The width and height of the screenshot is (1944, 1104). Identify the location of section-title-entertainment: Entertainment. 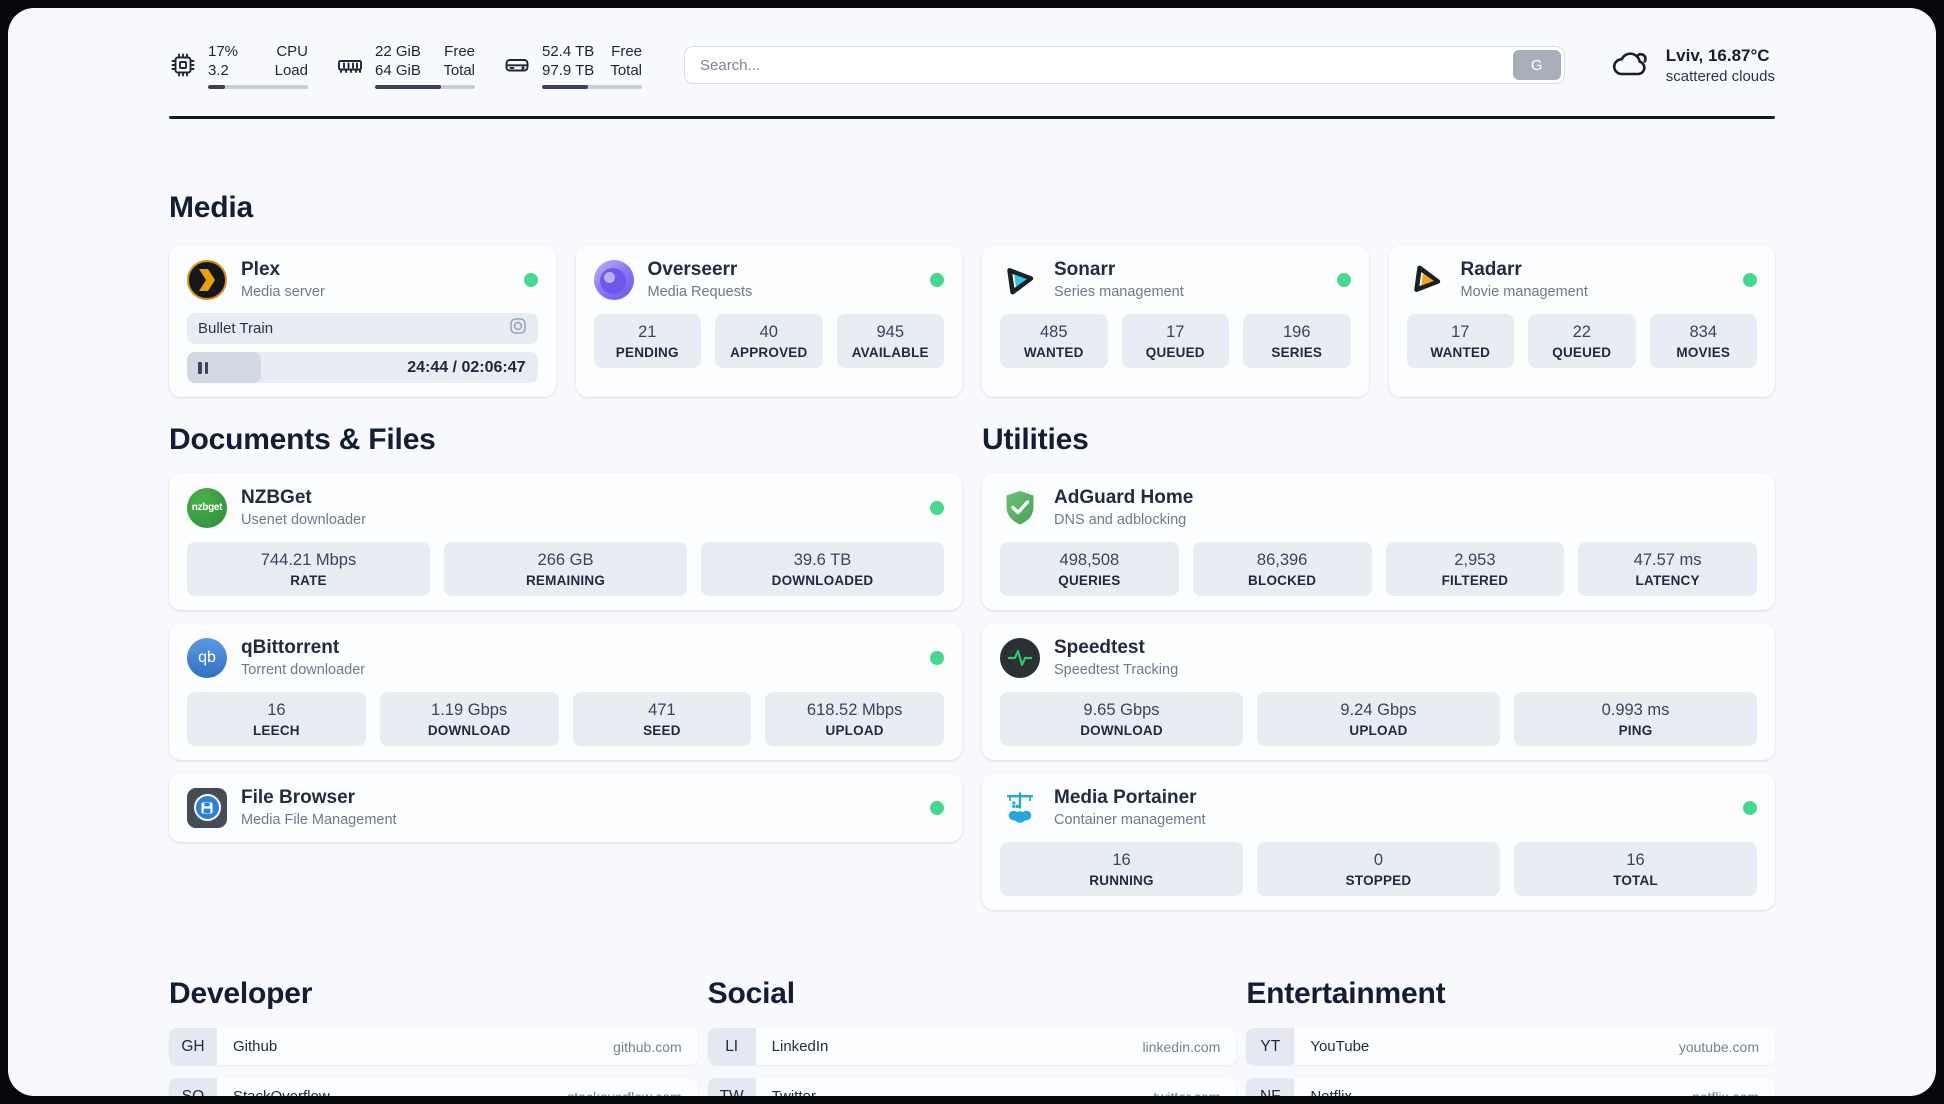
(1346, 993).